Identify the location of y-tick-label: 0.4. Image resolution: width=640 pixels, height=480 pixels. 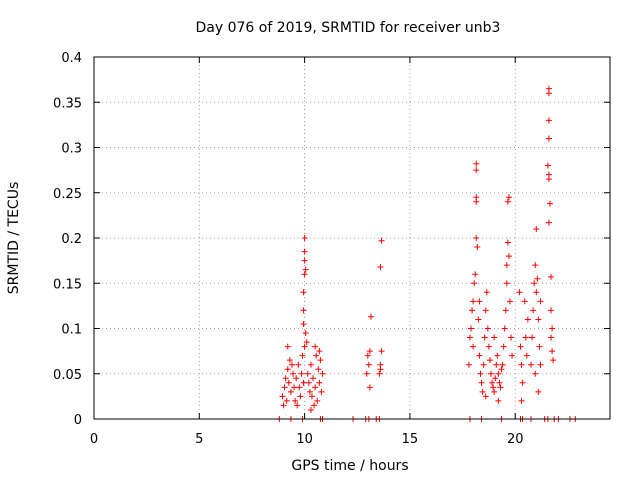
(71, 58).